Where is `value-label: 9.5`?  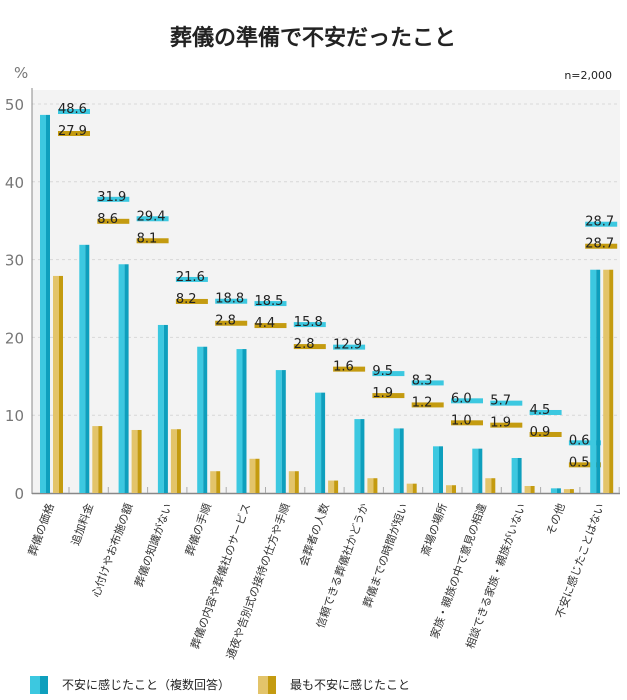
value-label: 9.5 is located at coordinates (382, 371).